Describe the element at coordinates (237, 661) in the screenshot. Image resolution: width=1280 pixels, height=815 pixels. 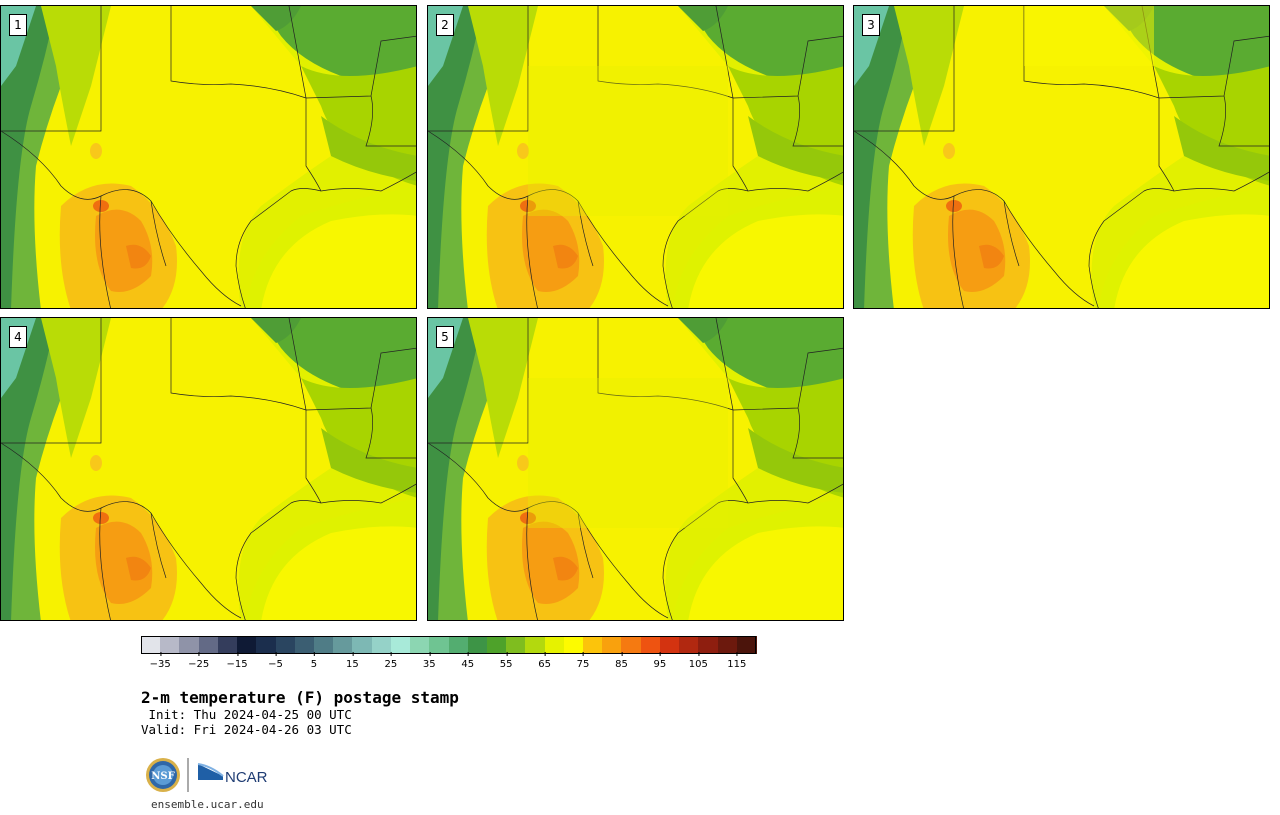
I see `colorbar-tick-label: −15` at that location.